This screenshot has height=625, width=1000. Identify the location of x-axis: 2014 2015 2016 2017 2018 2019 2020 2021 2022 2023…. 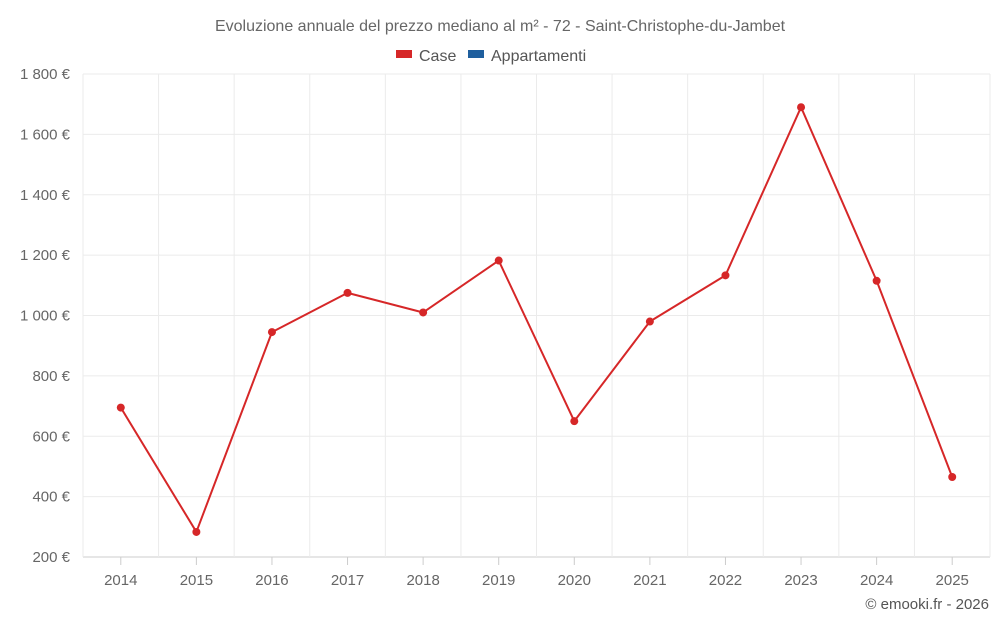
(536, 573).